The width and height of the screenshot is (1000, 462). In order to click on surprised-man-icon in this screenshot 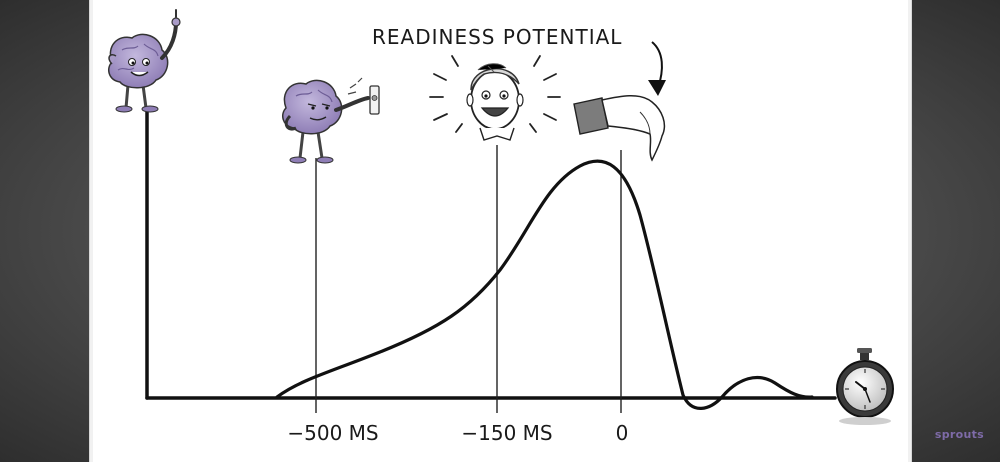, I will do `click(495, 98)`.